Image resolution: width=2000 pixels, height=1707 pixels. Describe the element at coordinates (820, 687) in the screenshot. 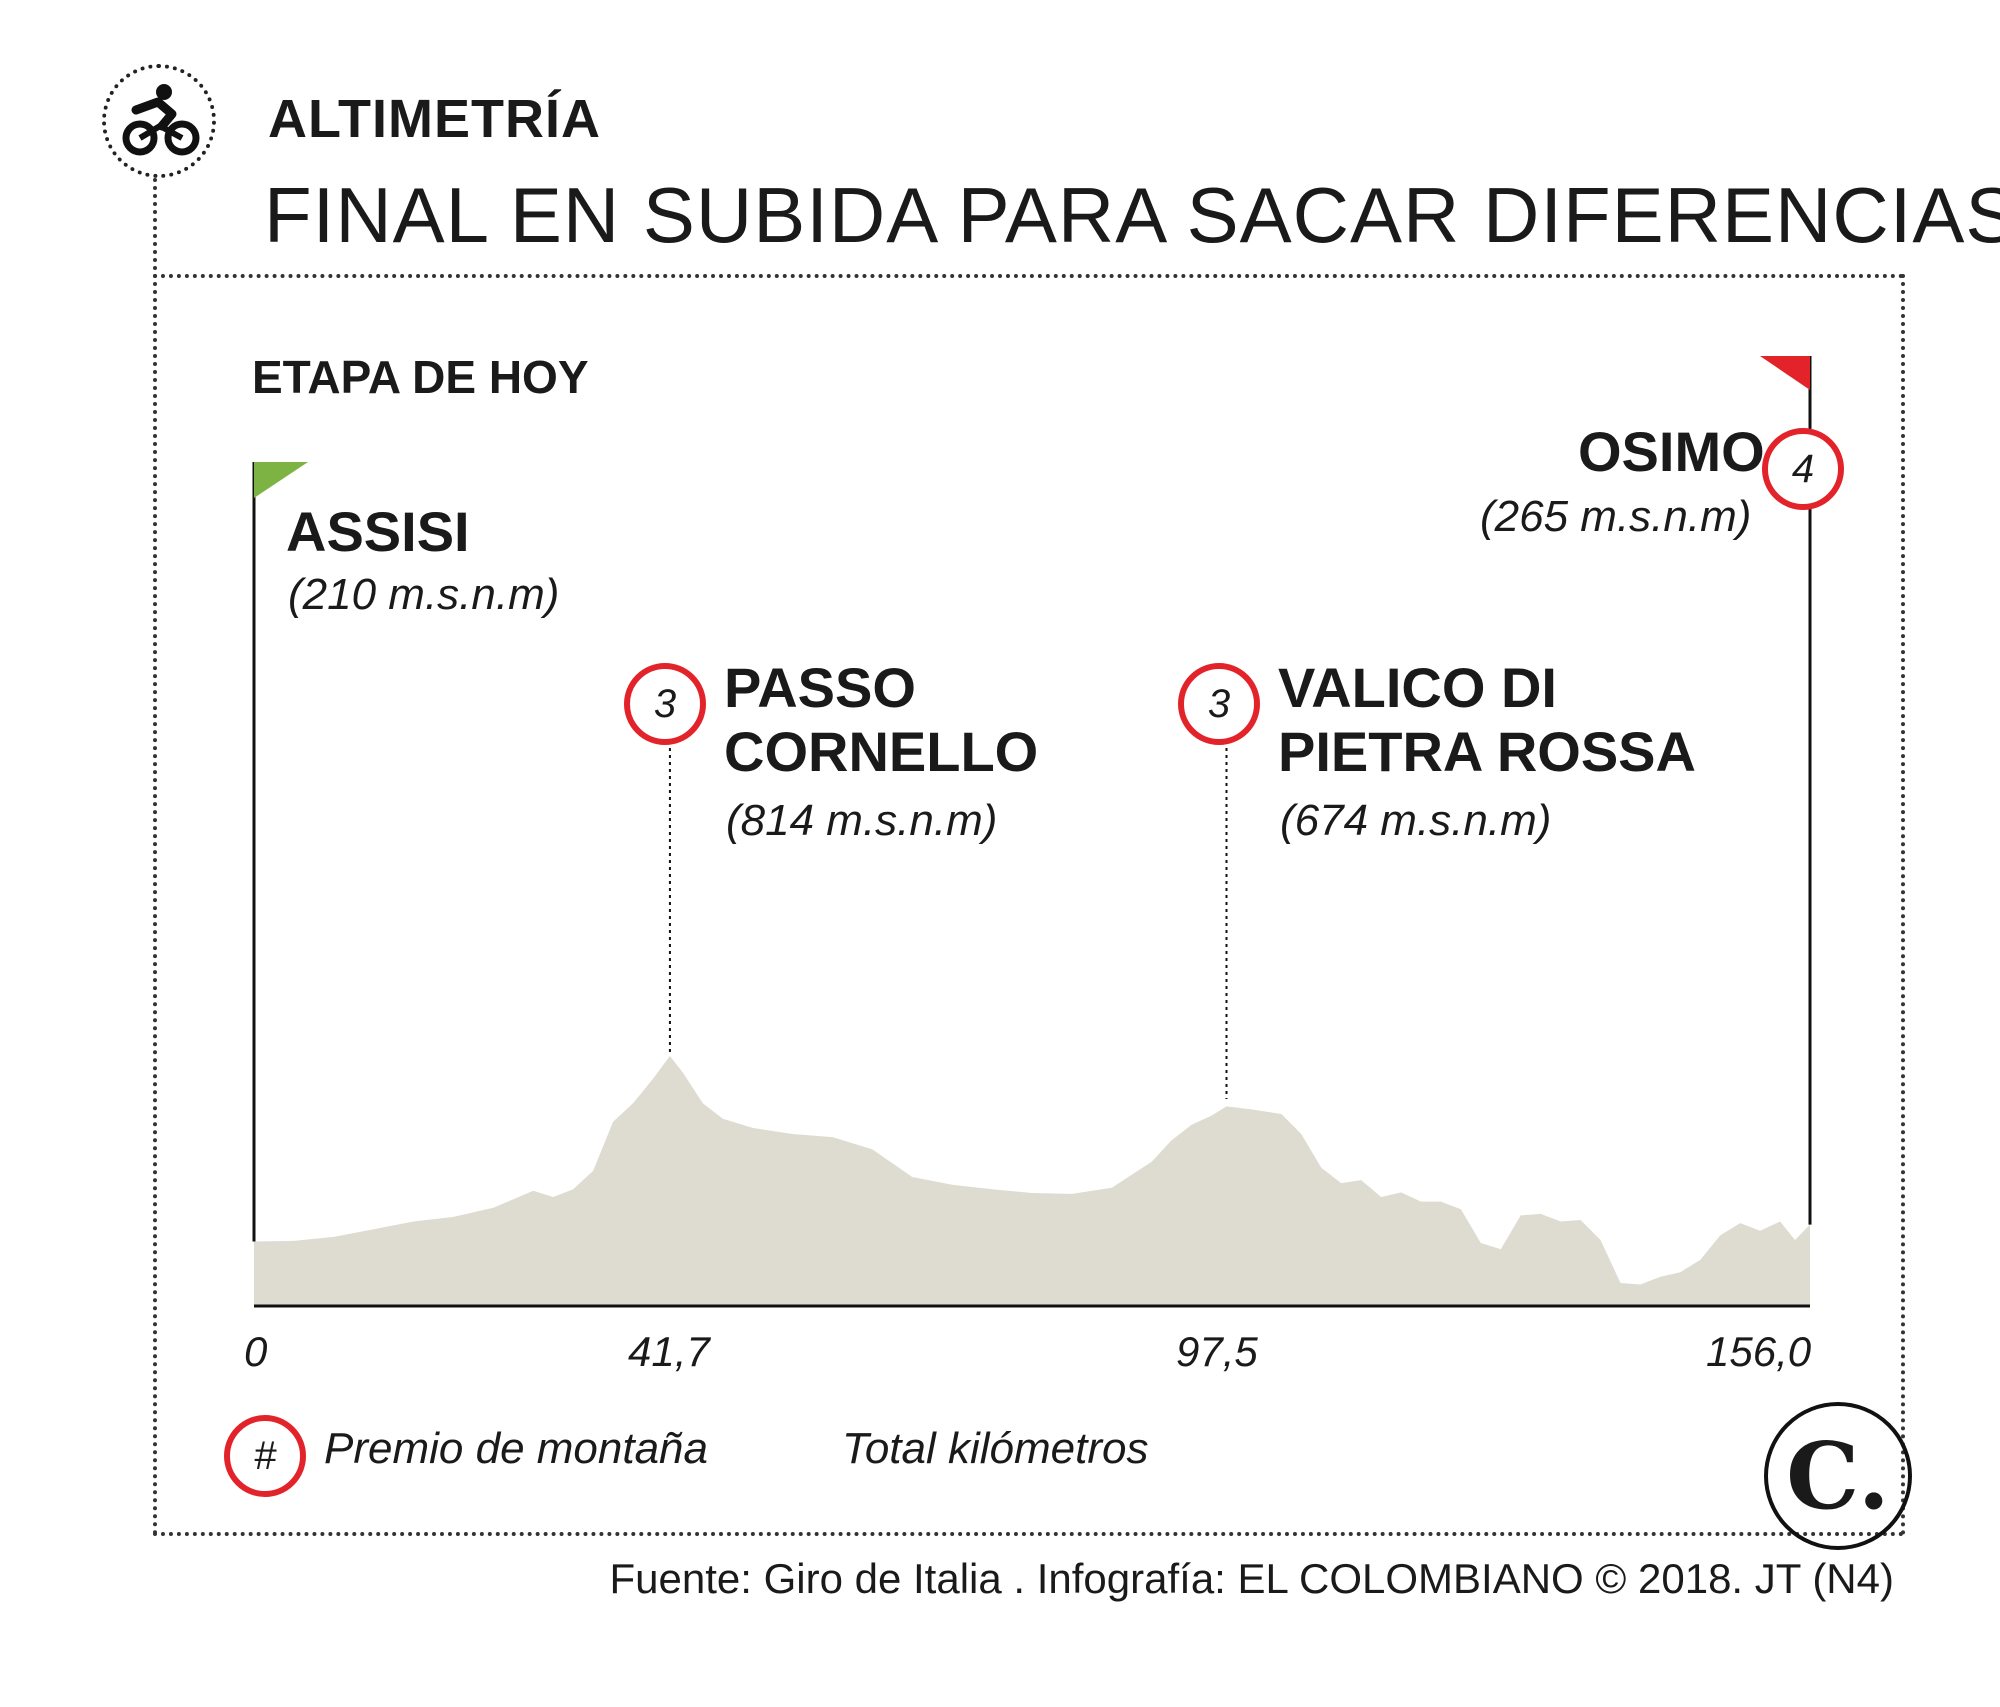

I see `climb1-name-line1: PASSO` at that location.